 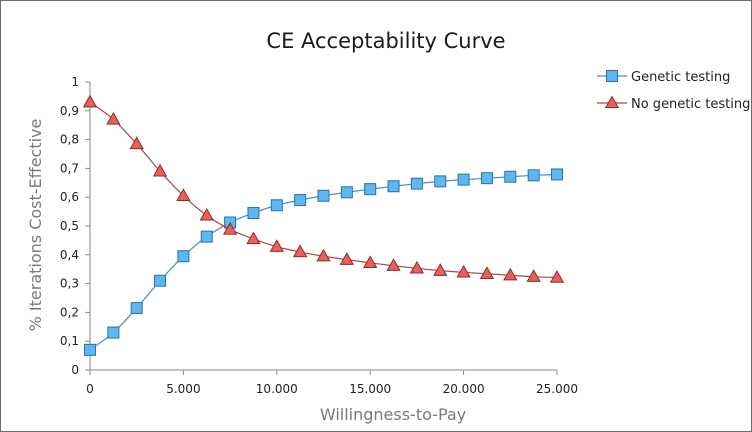 I want to click on legend-label: Genetic testing, so click(x=680, y=77).